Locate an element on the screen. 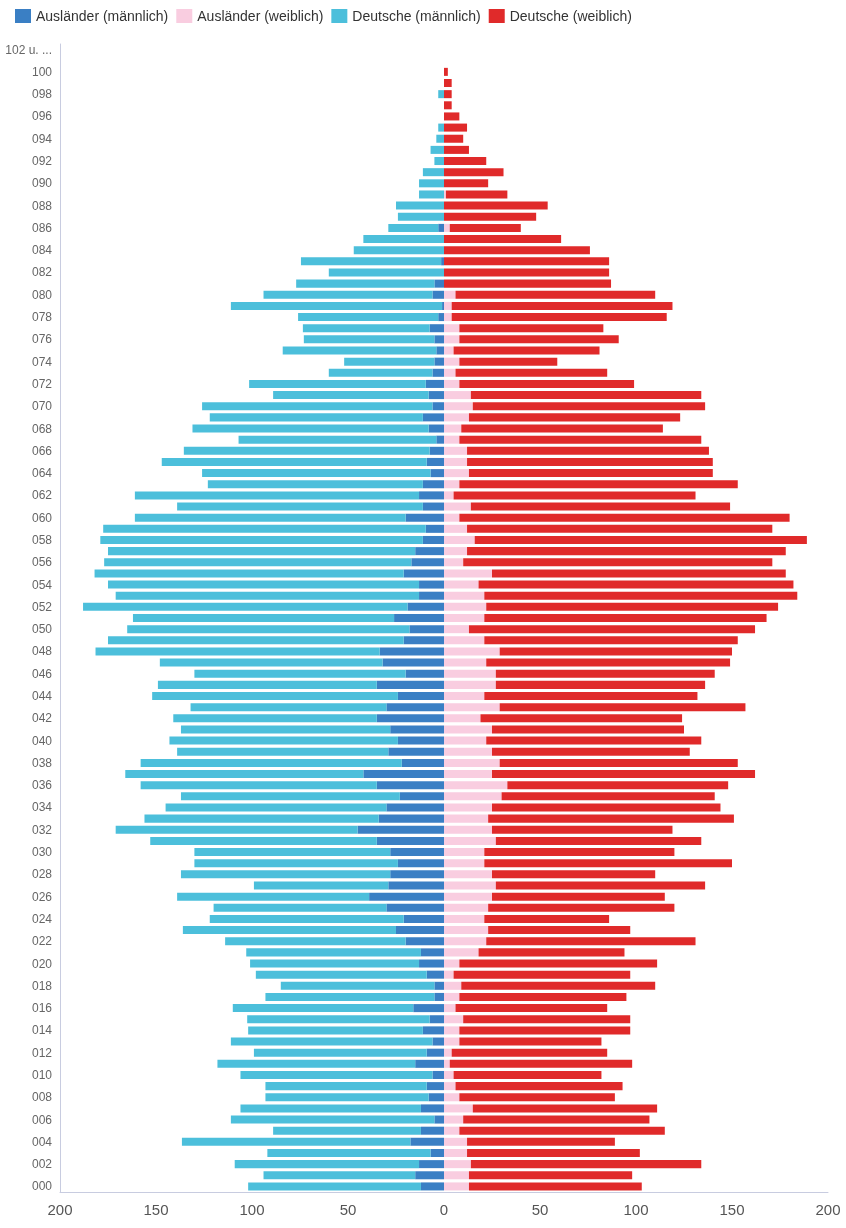  x-tick-label: 0 is located at coordinates (444, 1209).